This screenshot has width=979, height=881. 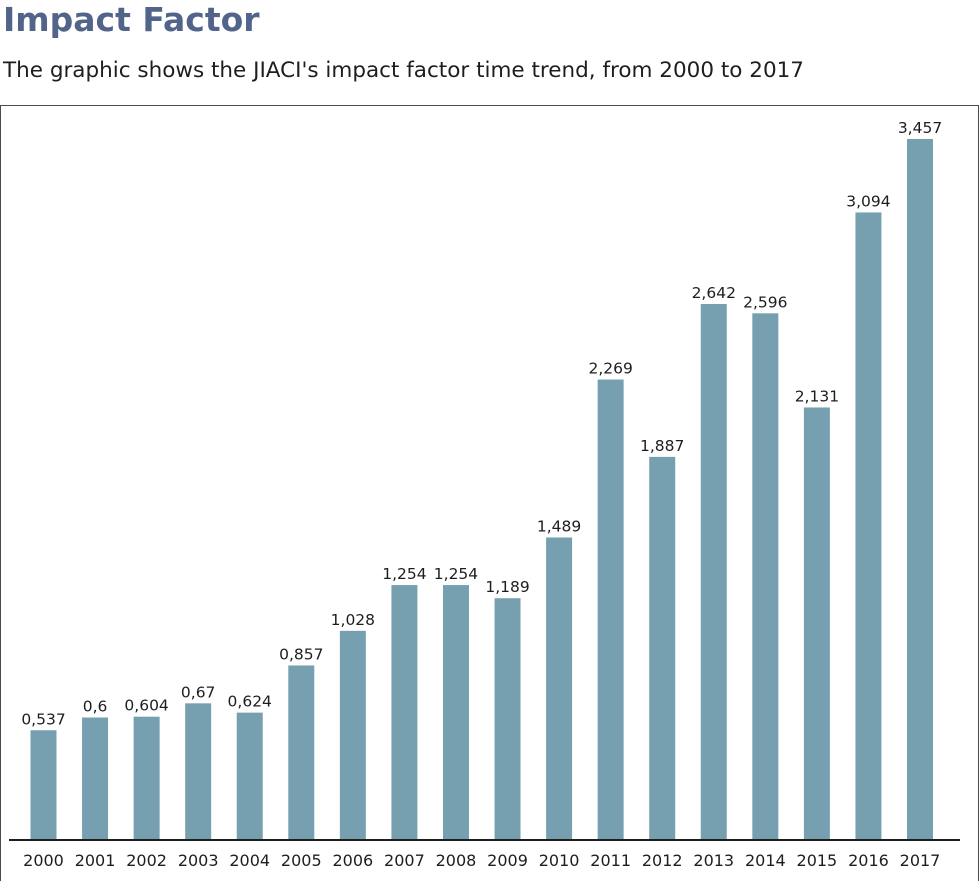 What do you see at coordinates (507, 587) in the screenshot?
I see `value-label-2009: 1,189` at bounding box center [507, 587].